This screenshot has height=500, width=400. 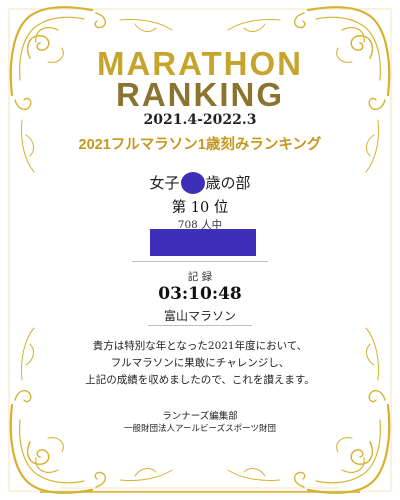 I want to click on redacted-age-mark, so click(x=192, y=183).